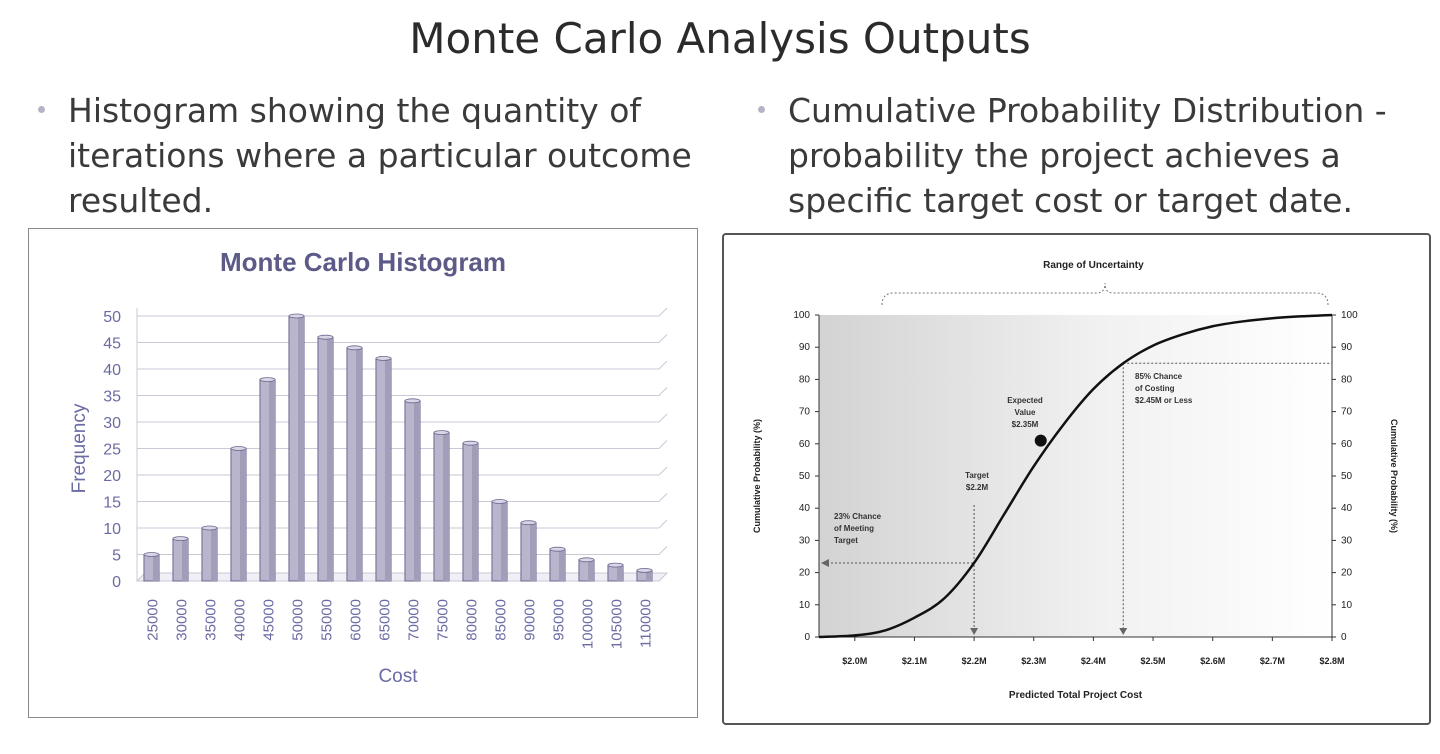  I want to click on y-tick-label-right: 0, so click(1344, 637).